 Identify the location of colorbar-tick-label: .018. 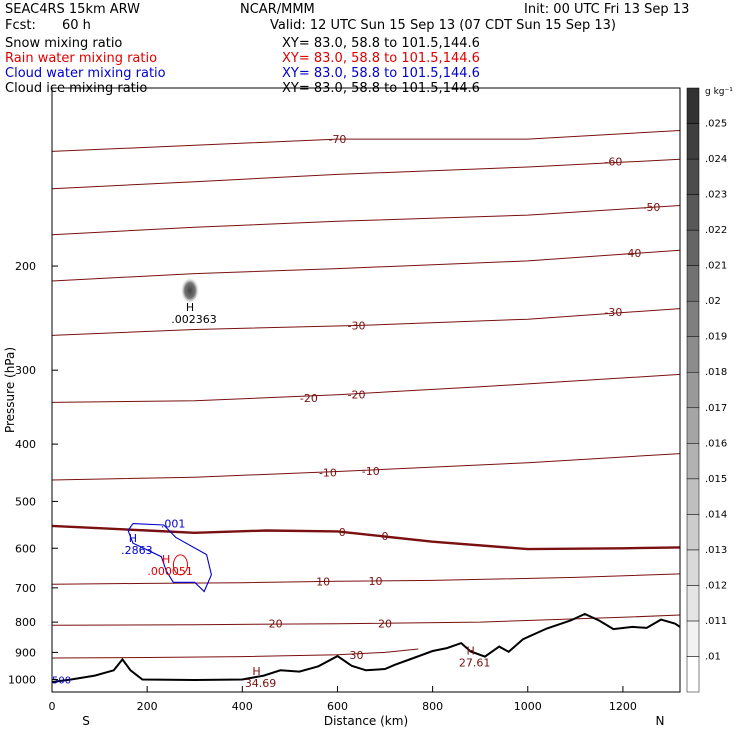
(716, 372).